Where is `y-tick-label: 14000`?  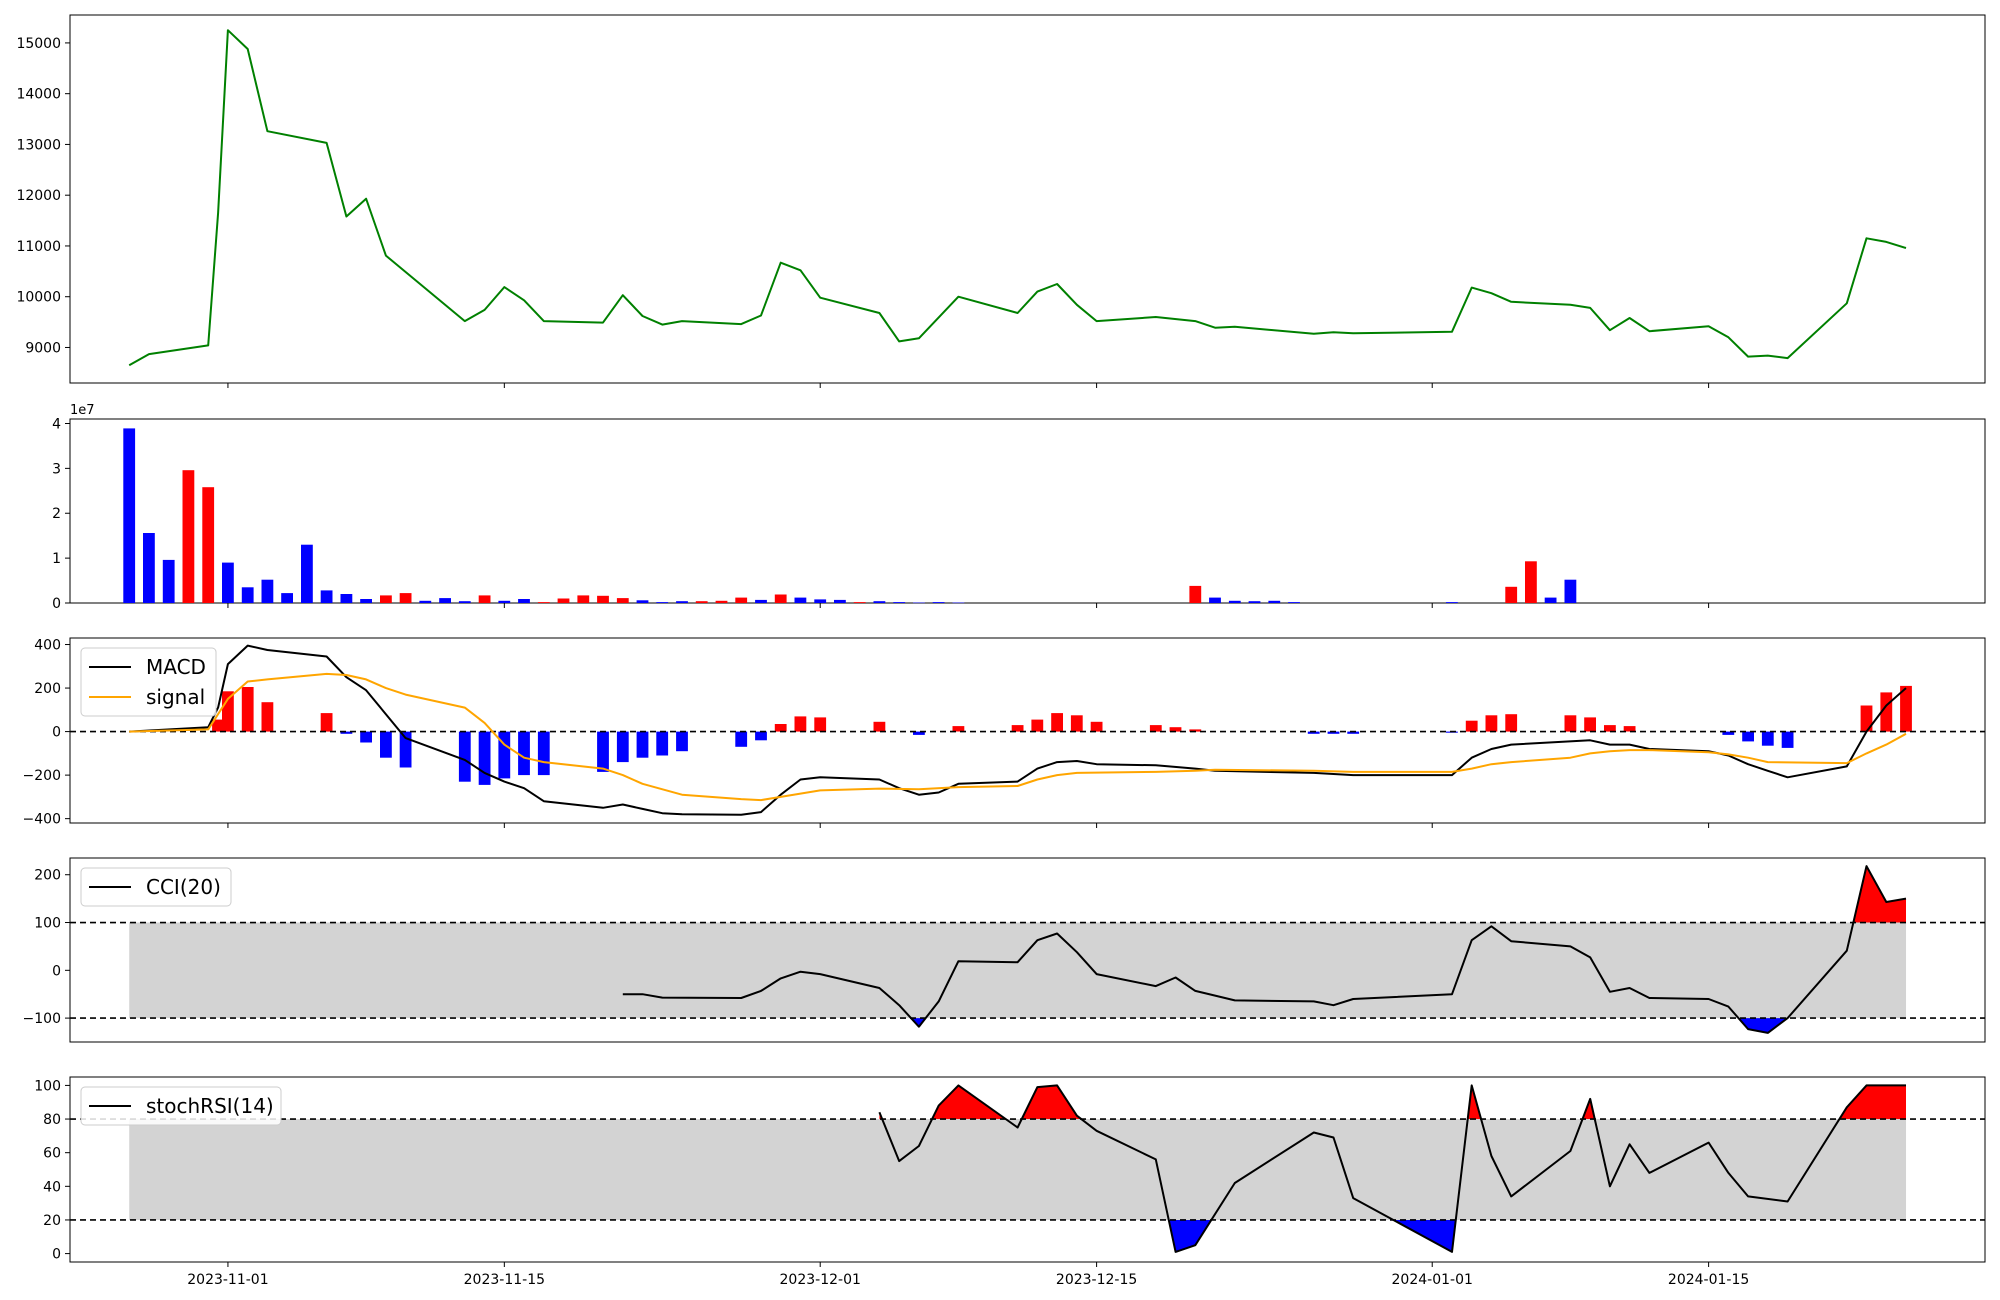 y-tick-label: 14000 is located at coordinates (38, 95).